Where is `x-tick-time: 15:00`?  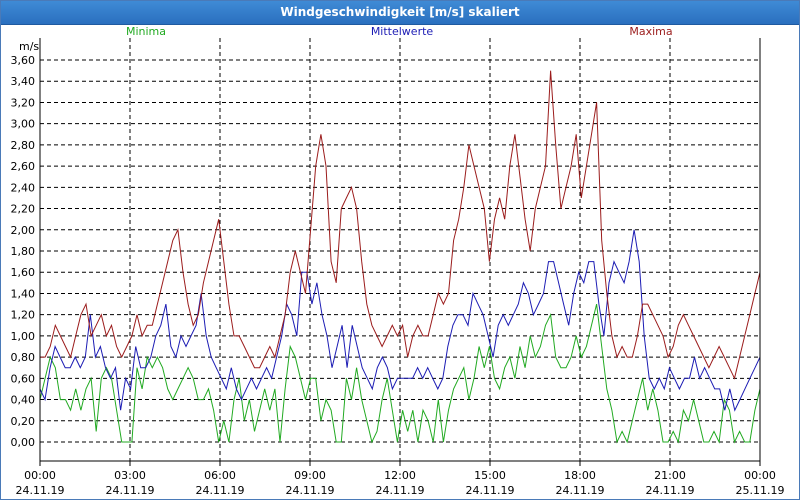 x-tick-time: 15:00 is located at coordinates (490, 475).